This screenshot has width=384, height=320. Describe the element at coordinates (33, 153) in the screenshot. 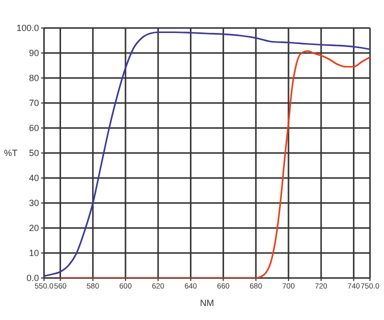

I see `y-tick-label: 50` at that location.